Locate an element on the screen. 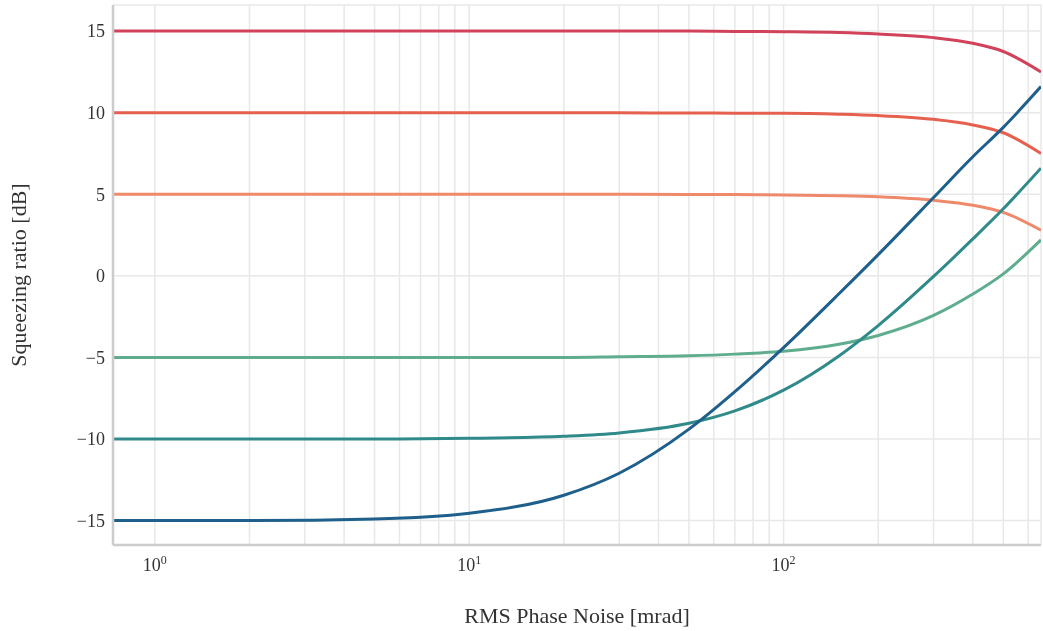 The height and width of the screenshot is (631, 1043). y-tick-label: 10 is located at coordinates (96, 113).